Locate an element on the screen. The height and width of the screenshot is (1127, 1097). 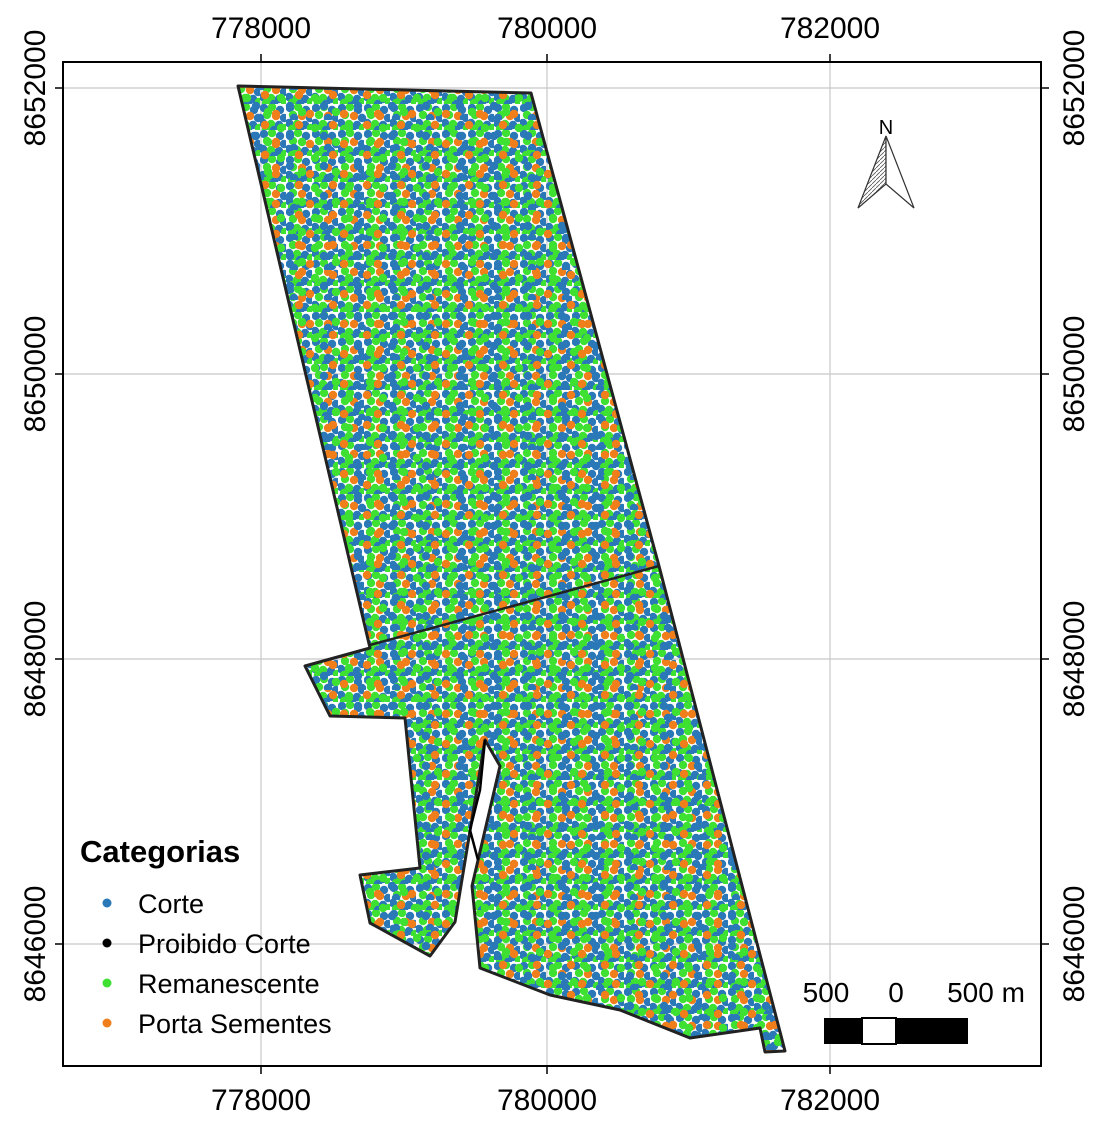
y-tick-label-right-3: 8648000 is located at coordinates (1074, 659).